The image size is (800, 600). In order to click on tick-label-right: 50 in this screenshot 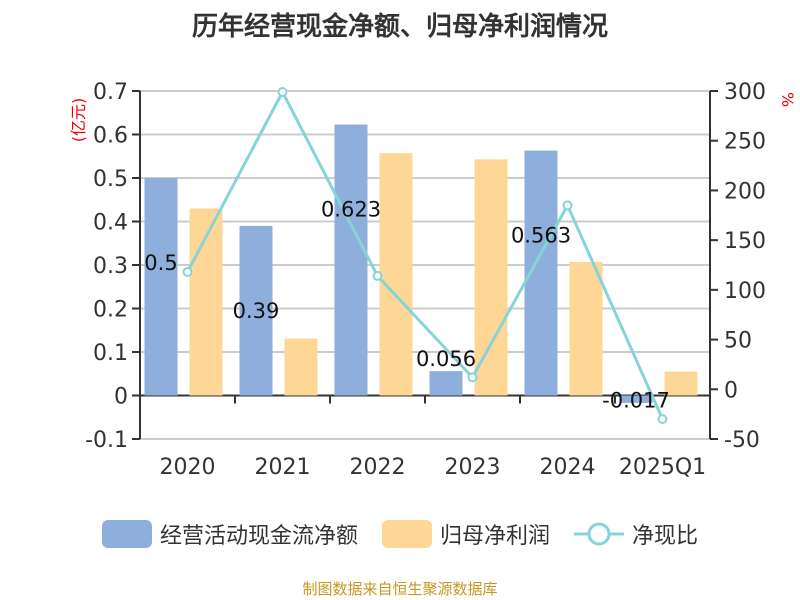, I will do `click(738, 341)`.